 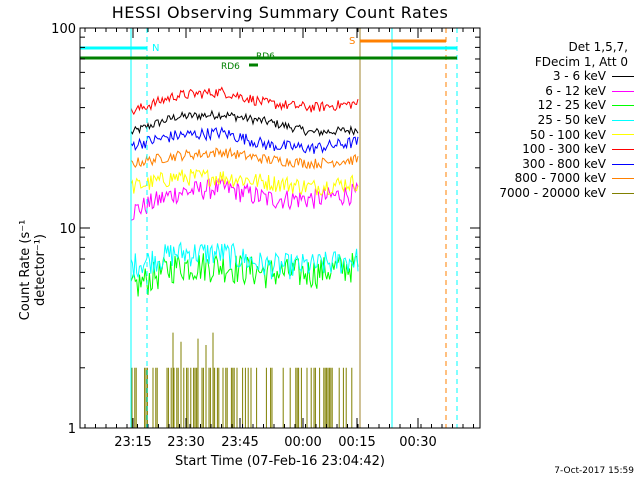 I want to click on y-tick-label: 10, so click(x=67, y=229).